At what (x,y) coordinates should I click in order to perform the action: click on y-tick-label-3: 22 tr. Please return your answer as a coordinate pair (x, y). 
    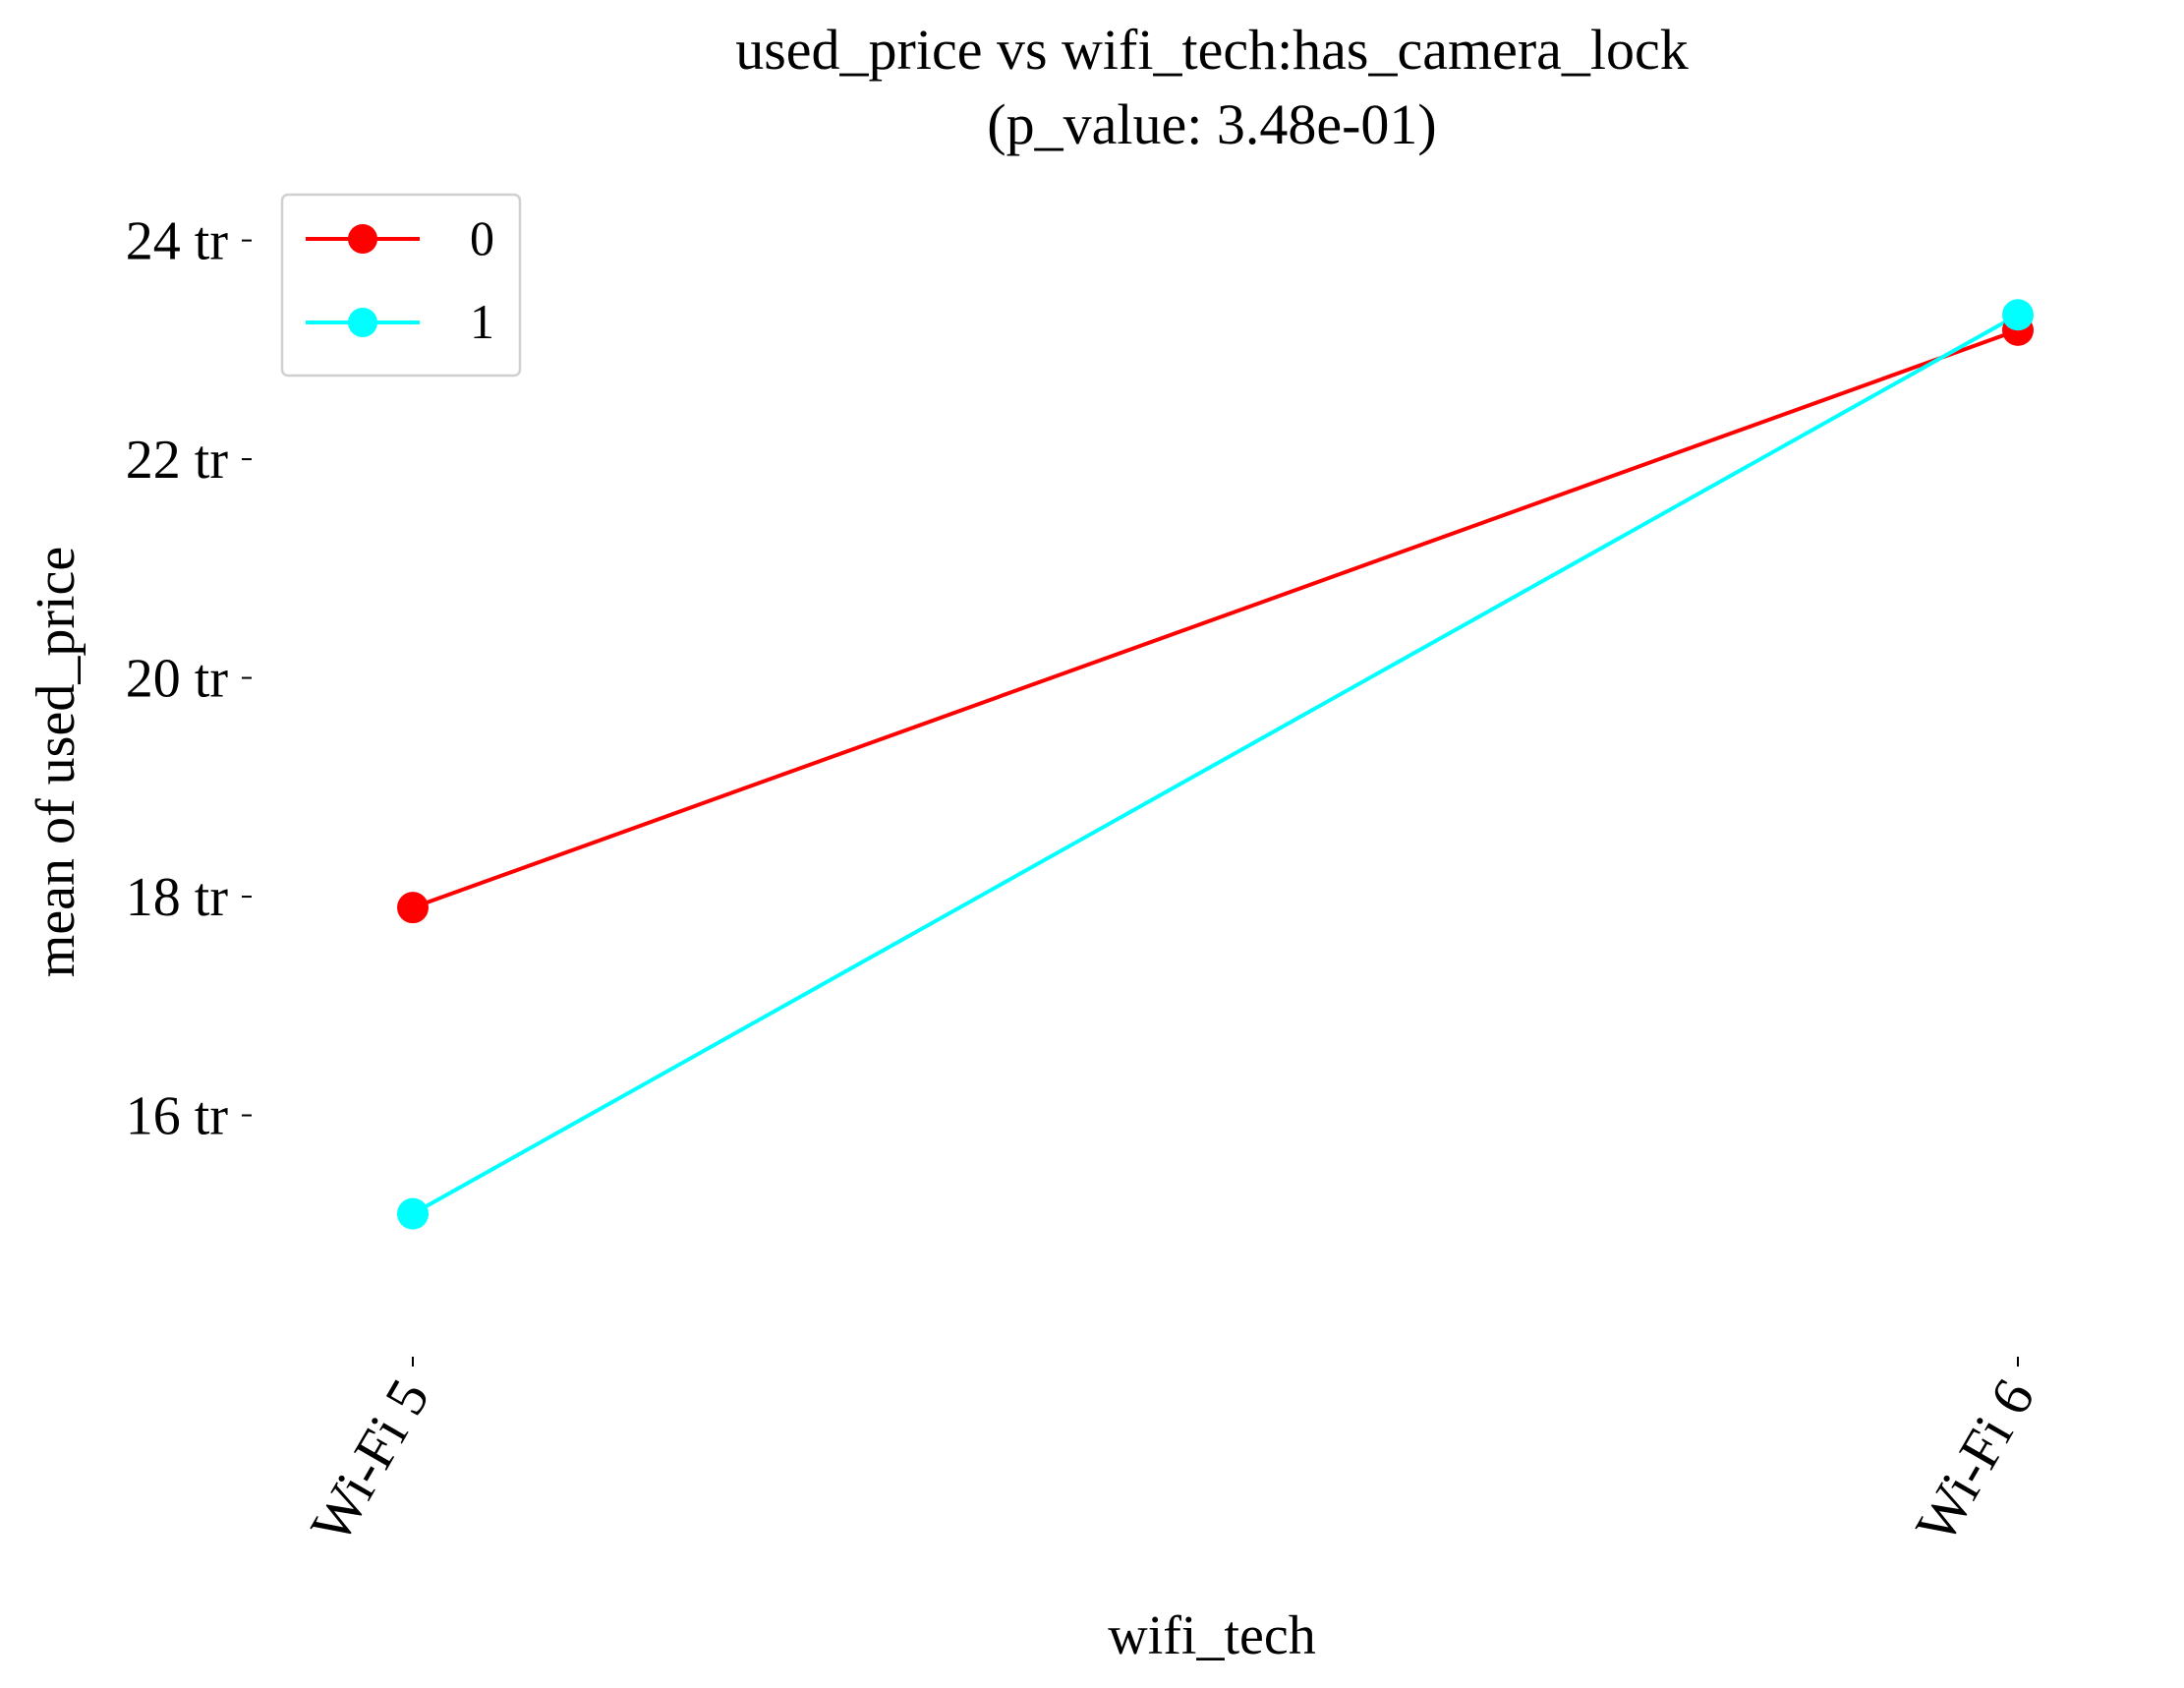
    Looking at the image, I should click on (177, 460).